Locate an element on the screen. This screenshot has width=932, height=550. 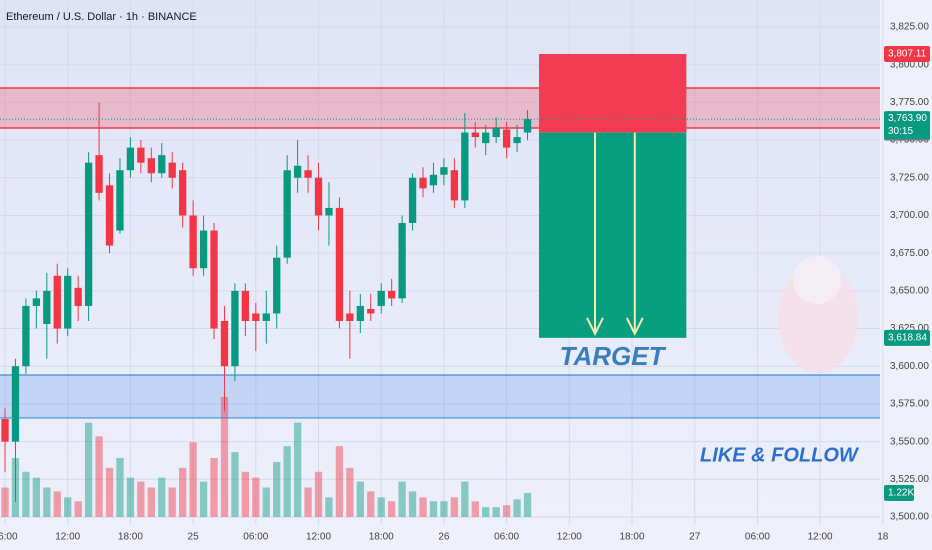
chart-title: Ethereum / U.S. Dollar · 1h · BINANCE is located at coordinates (101, 17).